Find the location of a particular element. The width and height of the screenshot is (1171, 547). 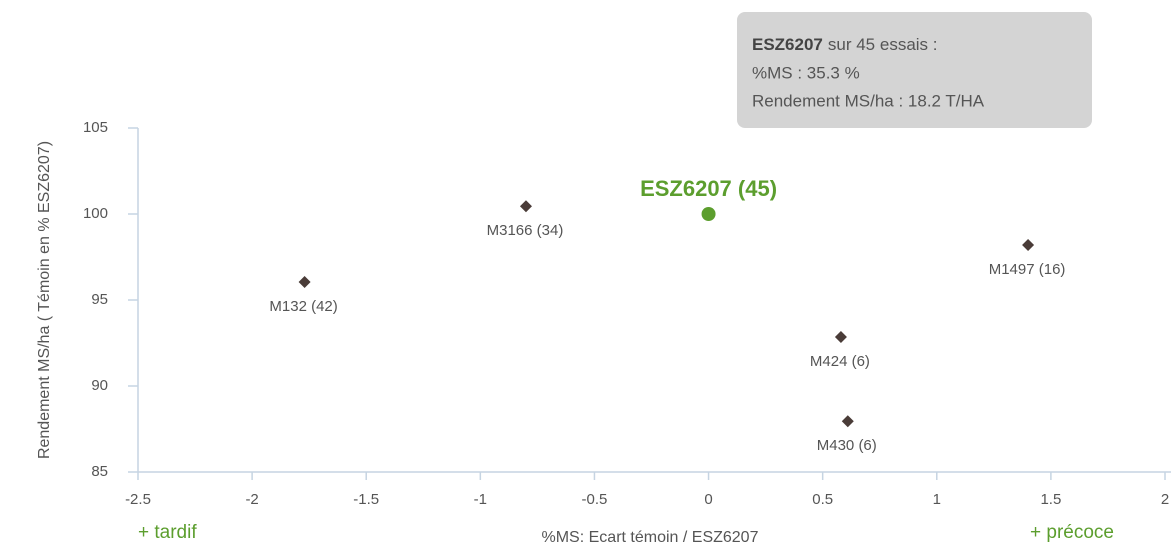

tooltip-box is located at coordinates (914, 70).